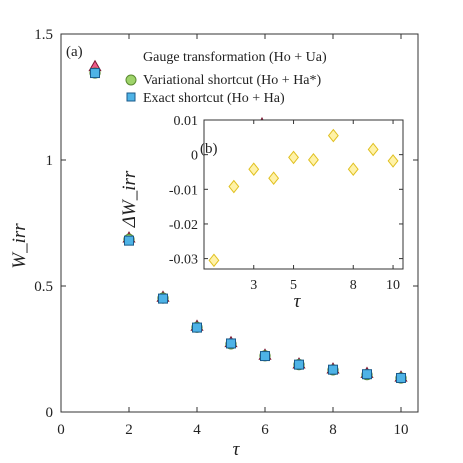  I want to click on y-tick-label: 0.5, so click(43, 287).